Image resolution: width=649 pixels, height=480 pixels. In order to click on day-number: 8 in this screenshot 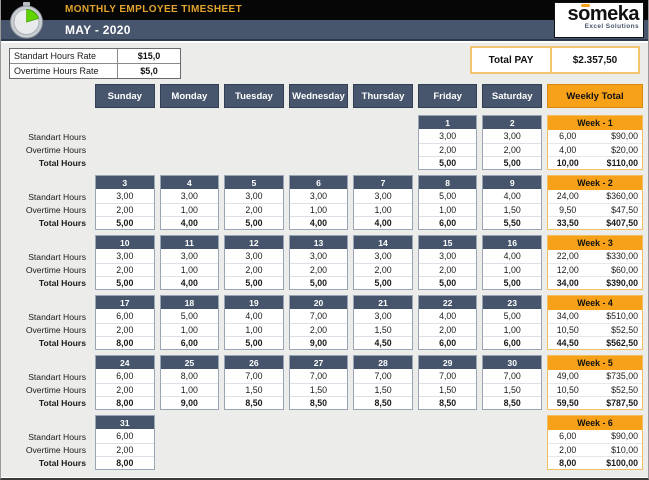, I will do `click(447, 183)`.